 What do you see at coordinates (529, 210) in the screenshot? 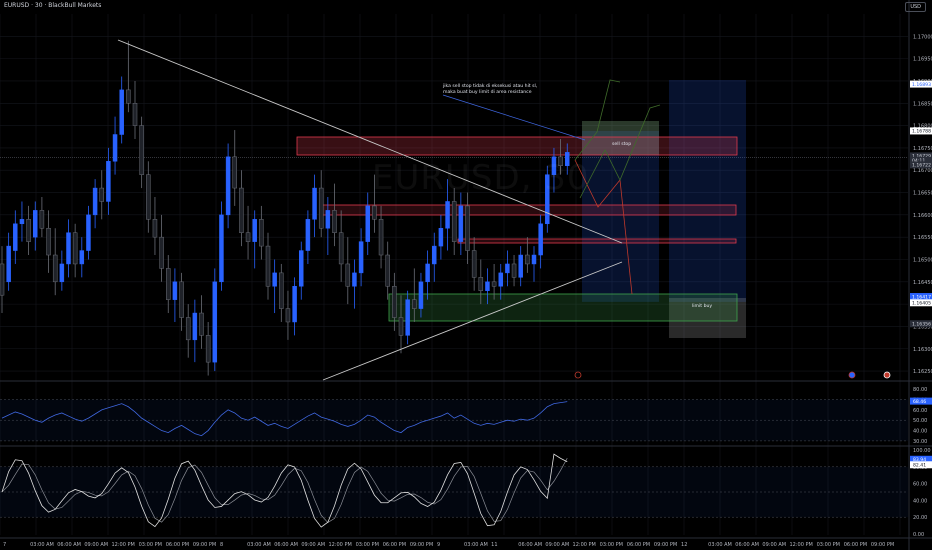
I see `resistance-zone` at bounding box center [529, 210].